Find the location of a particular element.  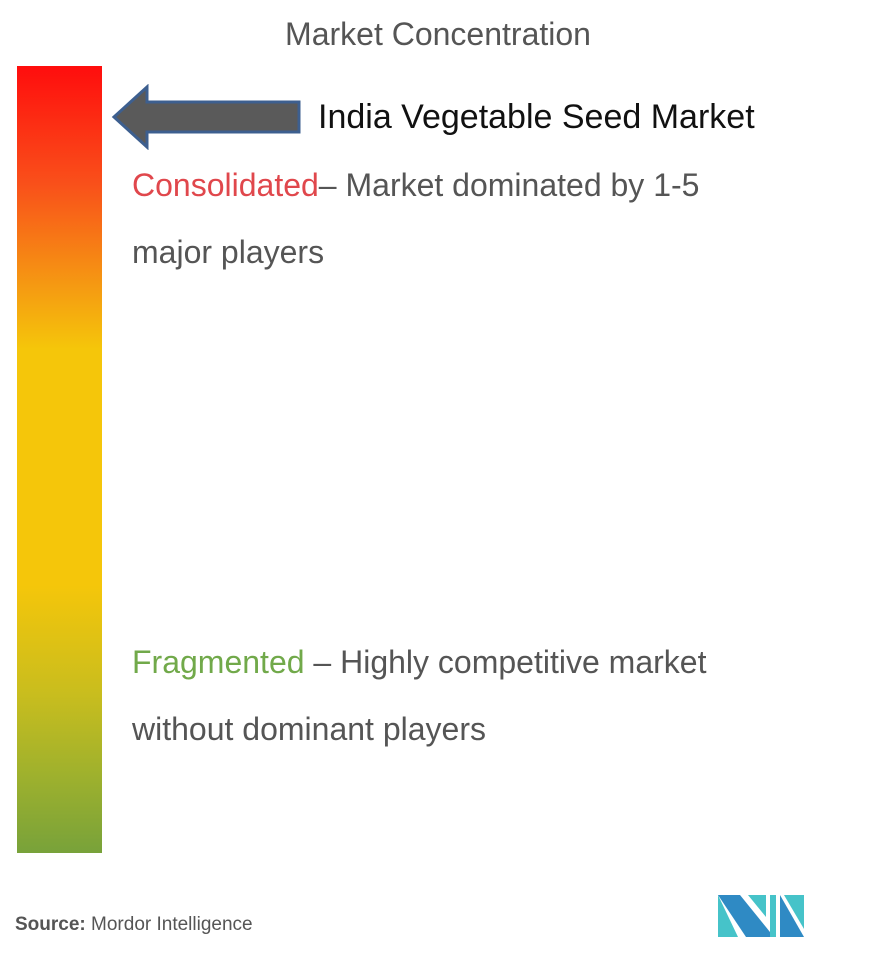

fragmented-description: – Highly competitive market is located at coordinates (505, 662).